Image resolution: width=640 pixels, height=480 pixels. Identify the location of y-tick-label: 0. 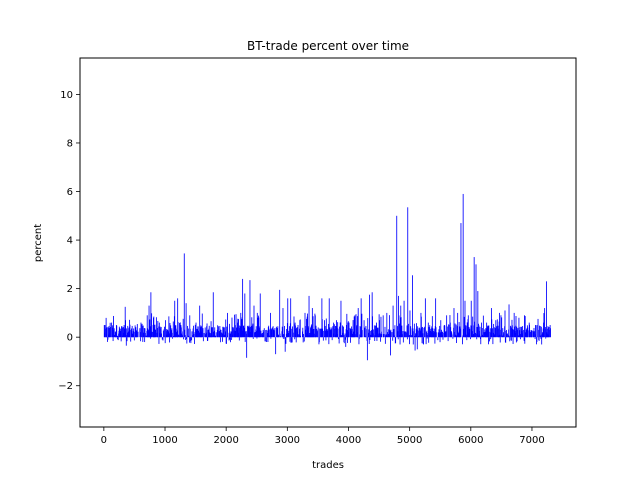
(70, 338).